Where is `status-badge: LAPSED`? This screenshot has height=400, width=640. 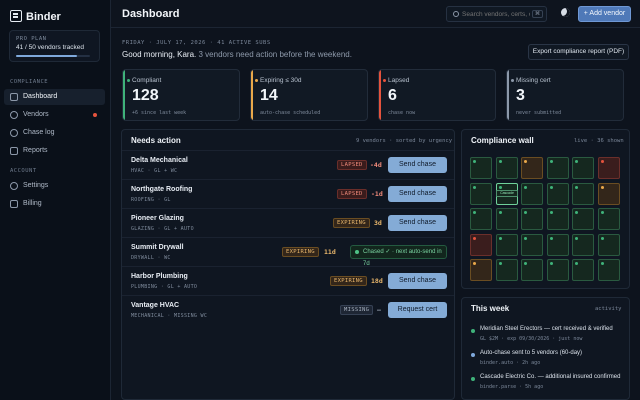 status-badge: LAPSED is located at coordinates (352, 194).